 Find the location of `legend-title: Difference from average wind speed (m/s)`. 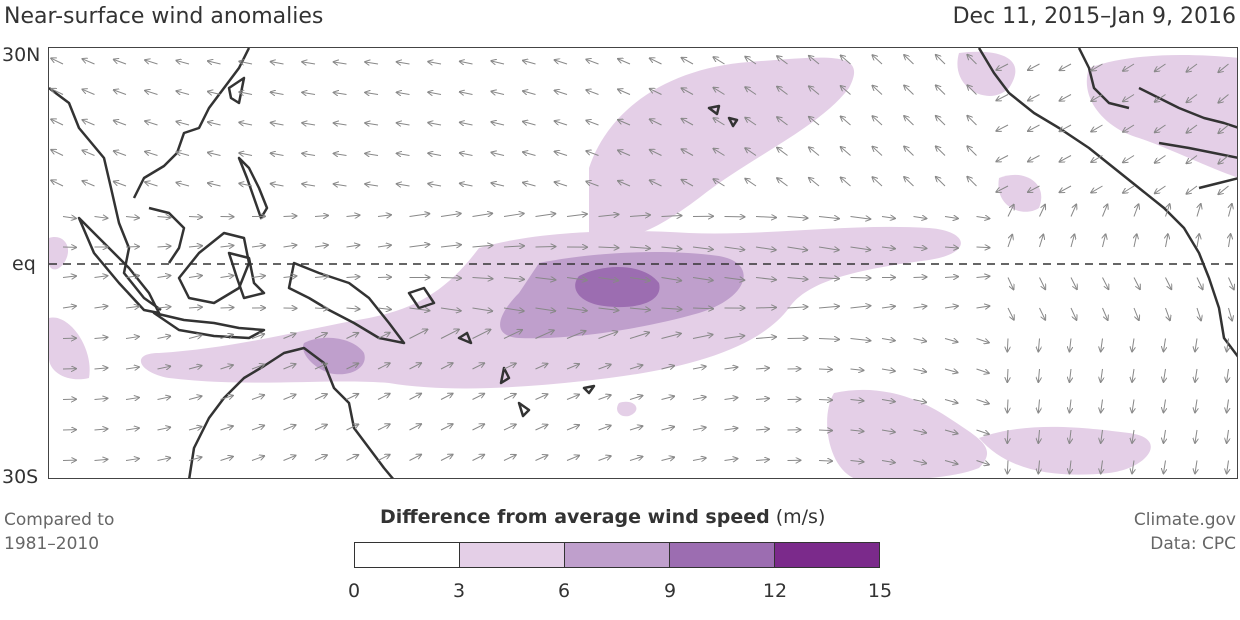

legend-title: Difference from average wind speed (m/s) is located at coordinates (602, 517).